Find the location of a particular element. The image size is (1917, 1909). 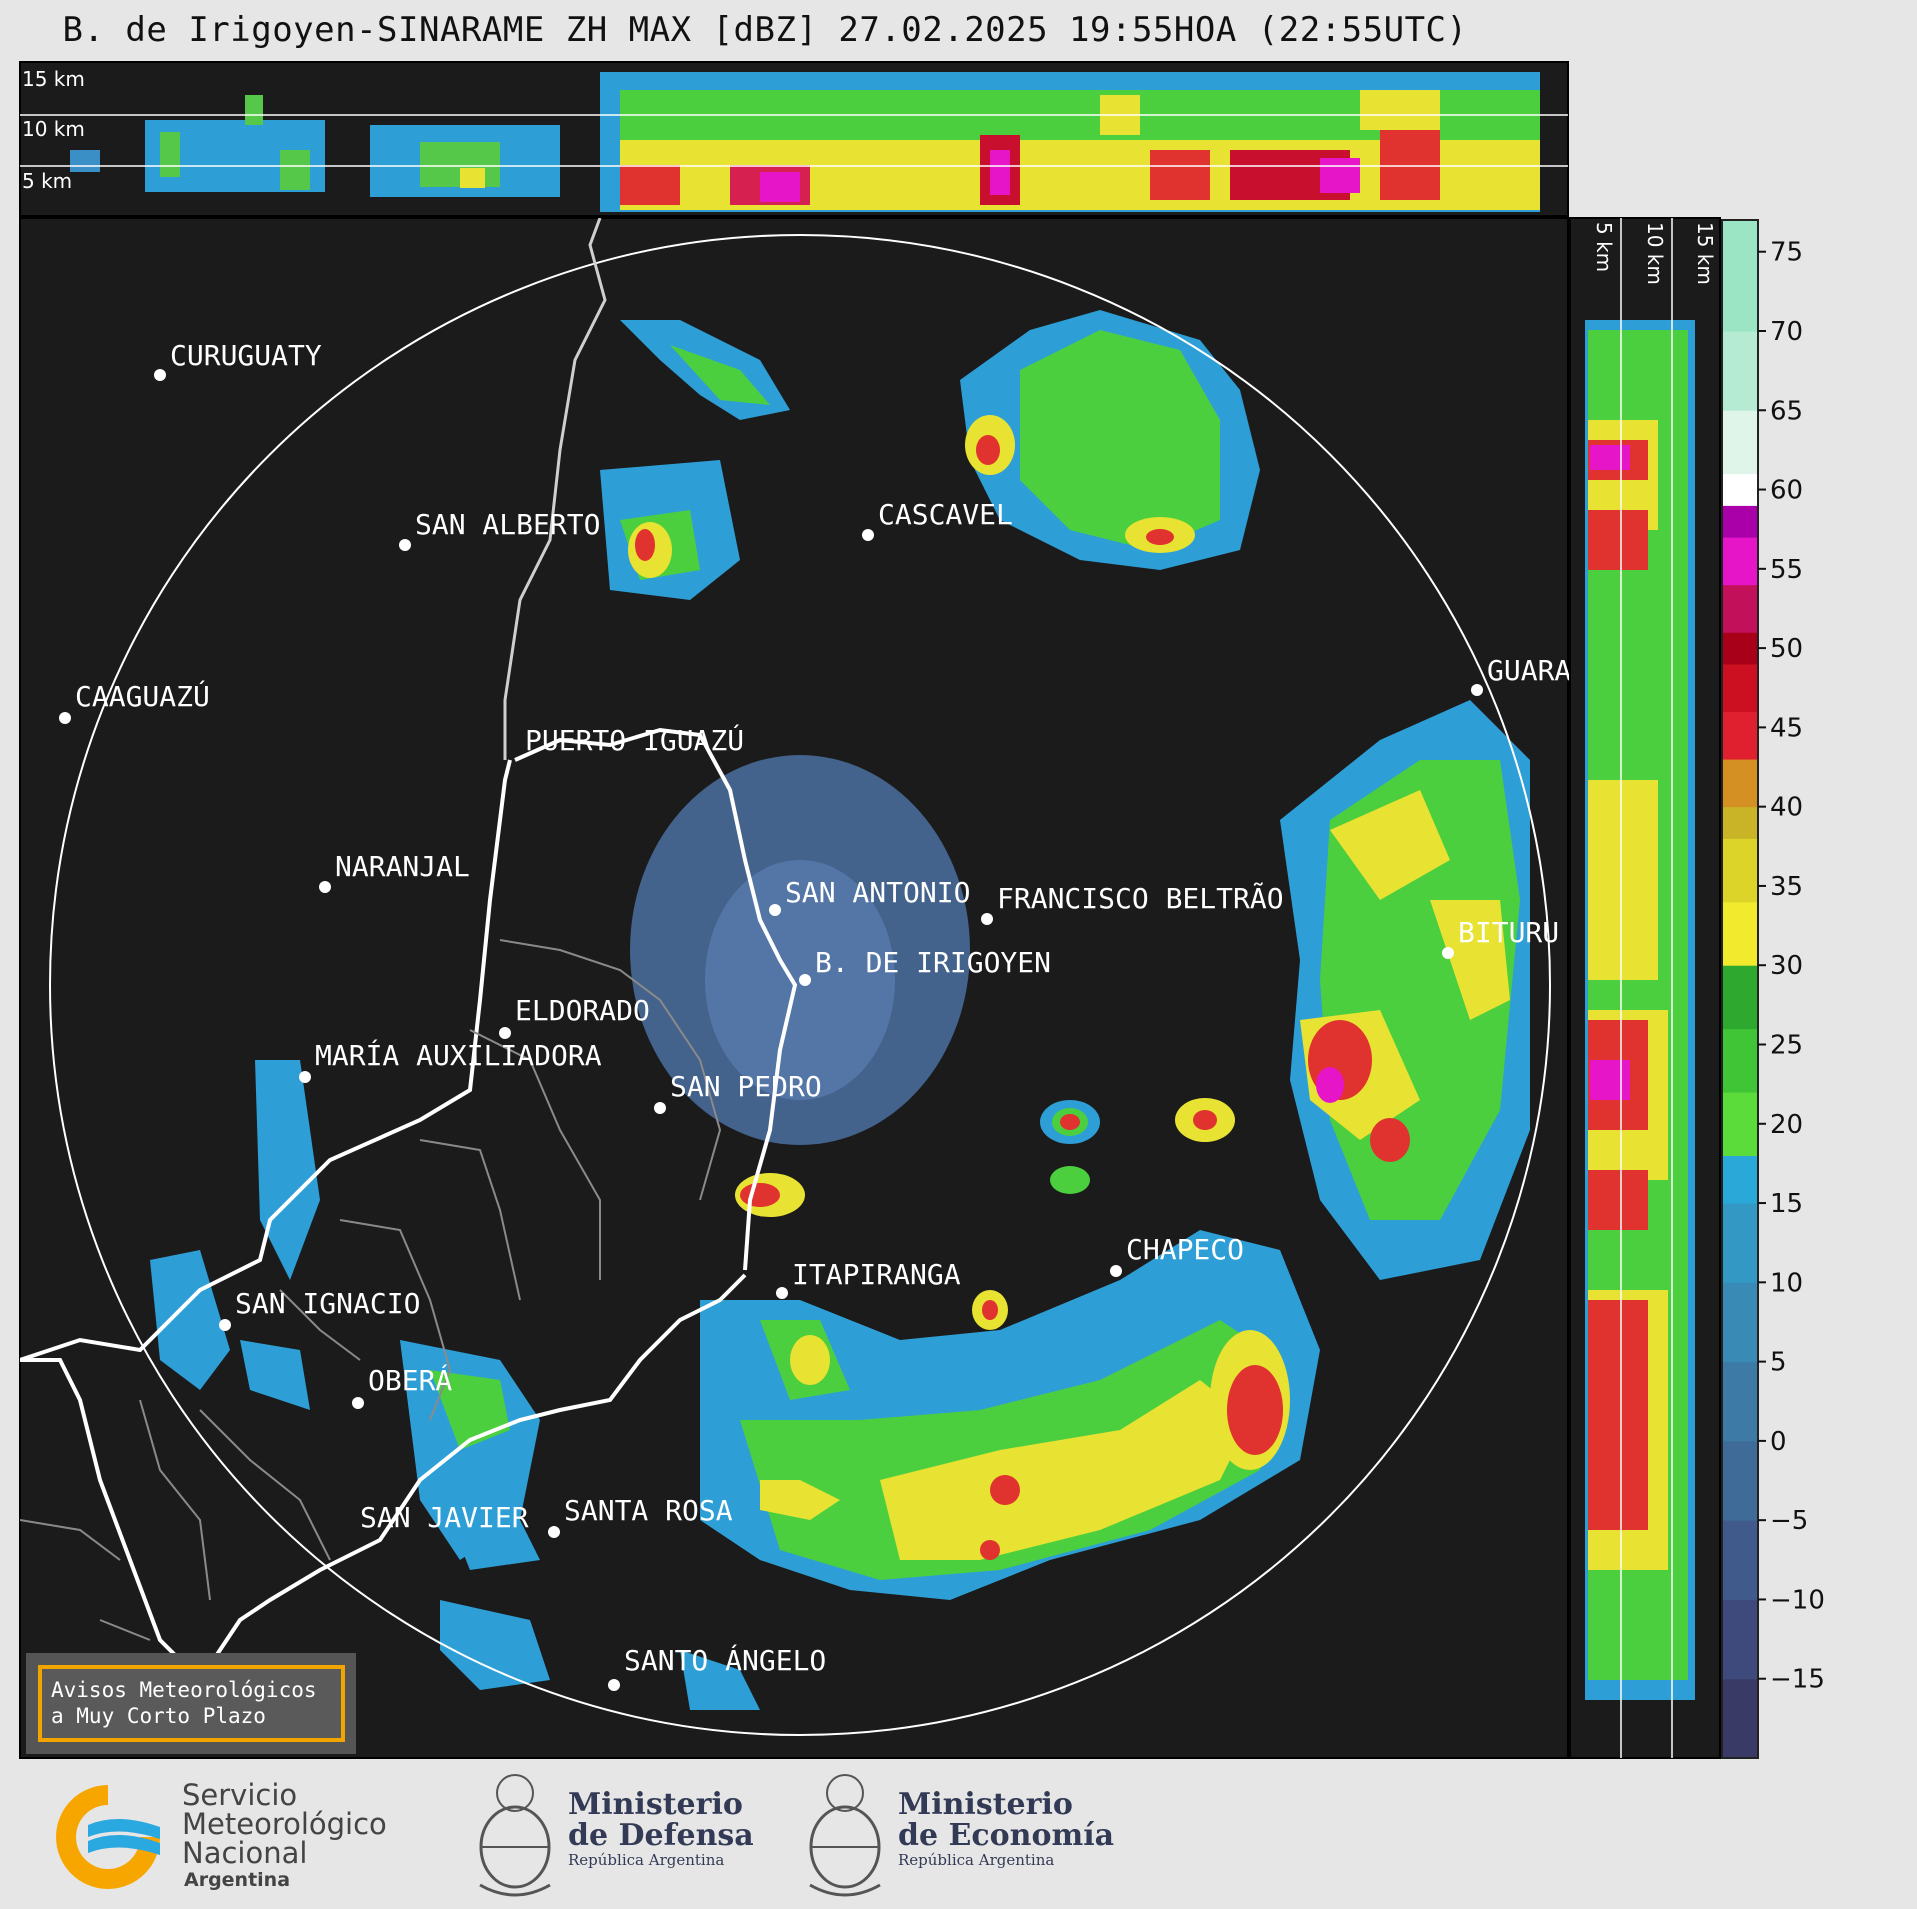

warning-line-1: Avisos Meteorológicos is located at coordinates (184, 1690).